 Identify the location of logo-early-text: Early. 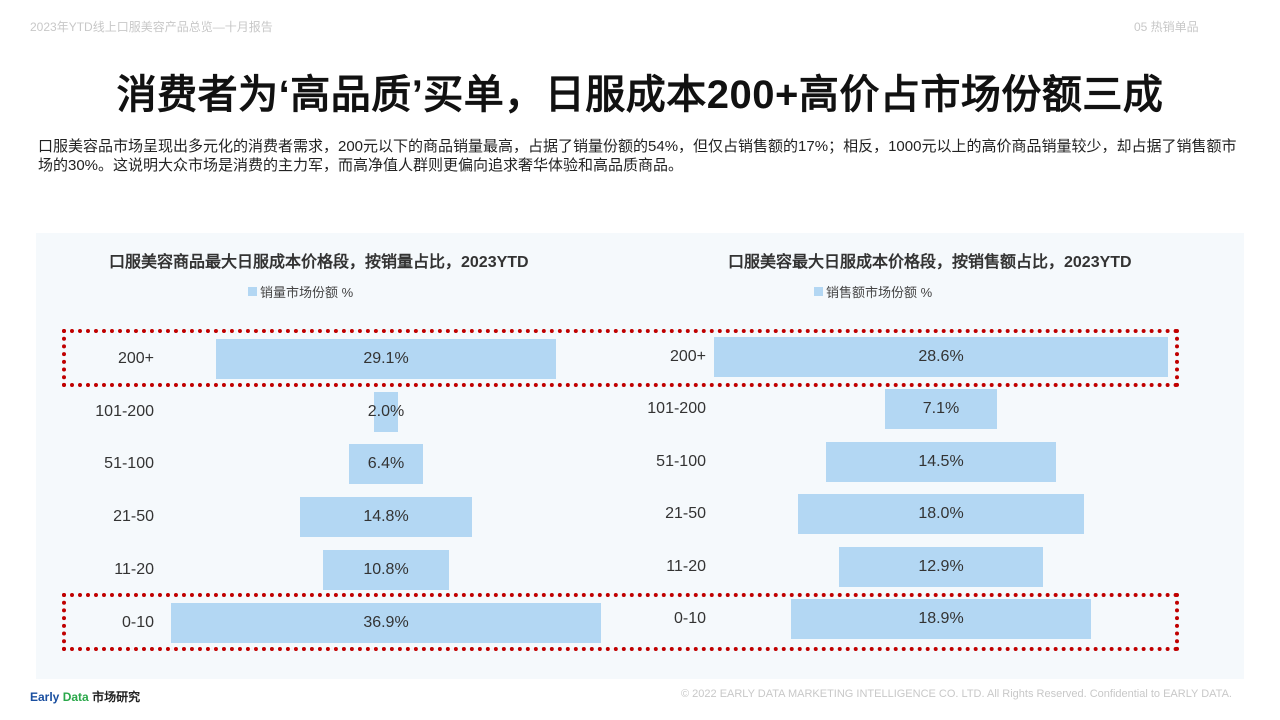
(45, 697).